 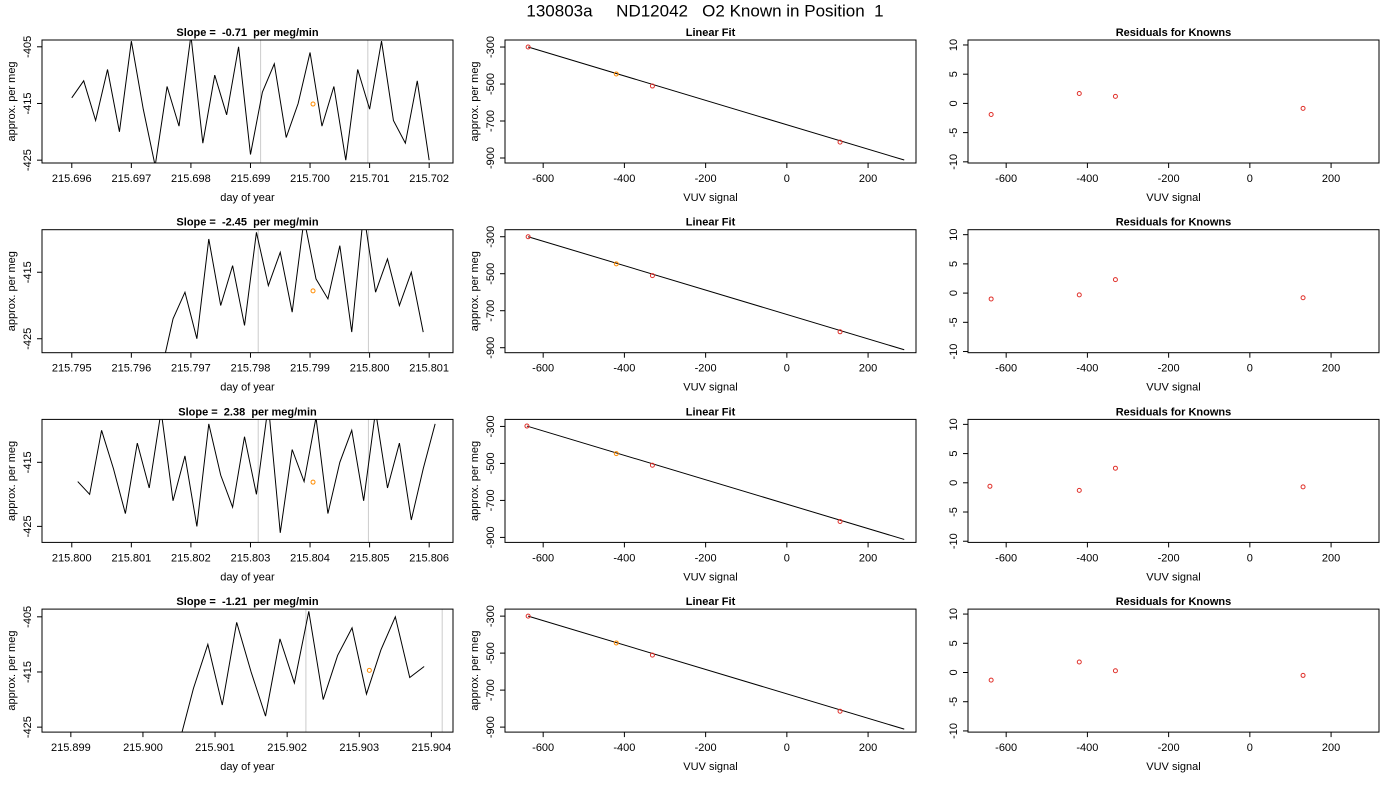 What do you see at coordinates (28, 103) in the screenshot?
I see `y-tick-label: -415` at bounding box center [28, 103].